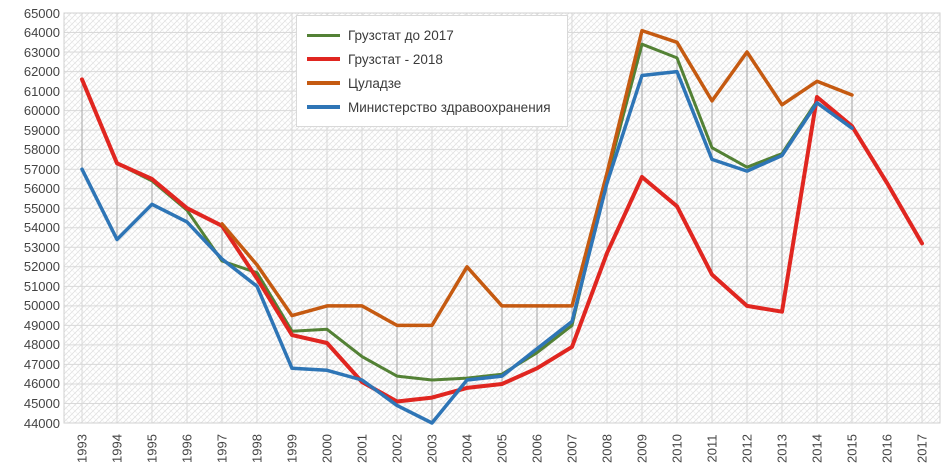 The width and height of the screenshot is (950, 472). What do you see at coordinates (117, 448) in the screenshot?
I see `x-tick-label: 1994` at bounding box center [117, 448].